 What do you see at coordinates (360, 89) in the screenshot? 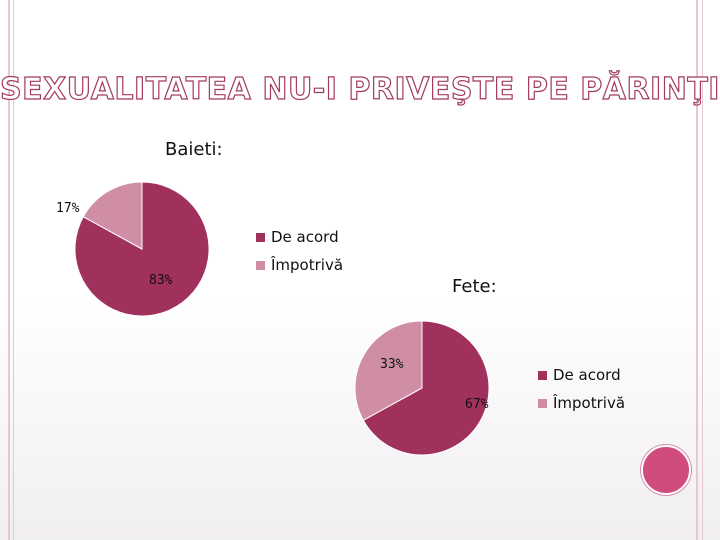
I see `slide-title: SEXUALITATEA NU-I PRIVEŞTE PE PĂRINŢI` at bounding box center [360, 89].